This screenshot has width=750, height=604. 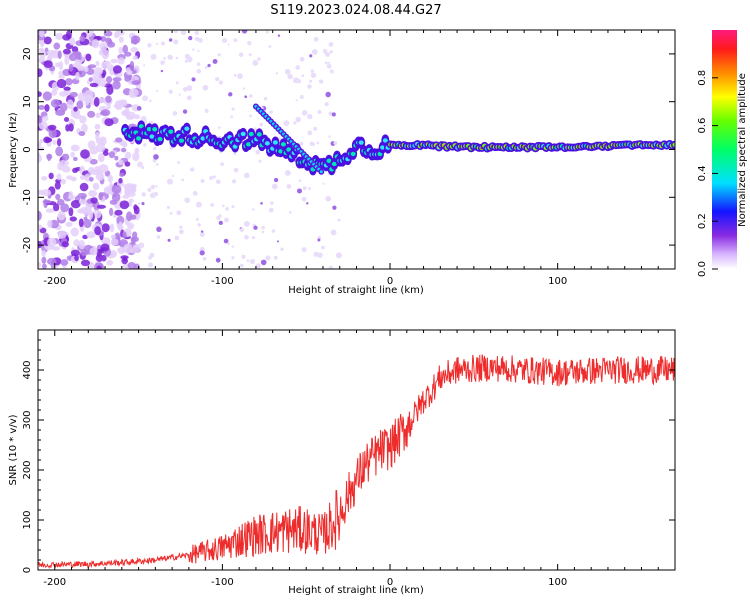 What do you see at coordinates (13, 449) in the screenshot?
I see `snr-y-label: SNR (10 * v/v)` at bounding box center [13, 449].